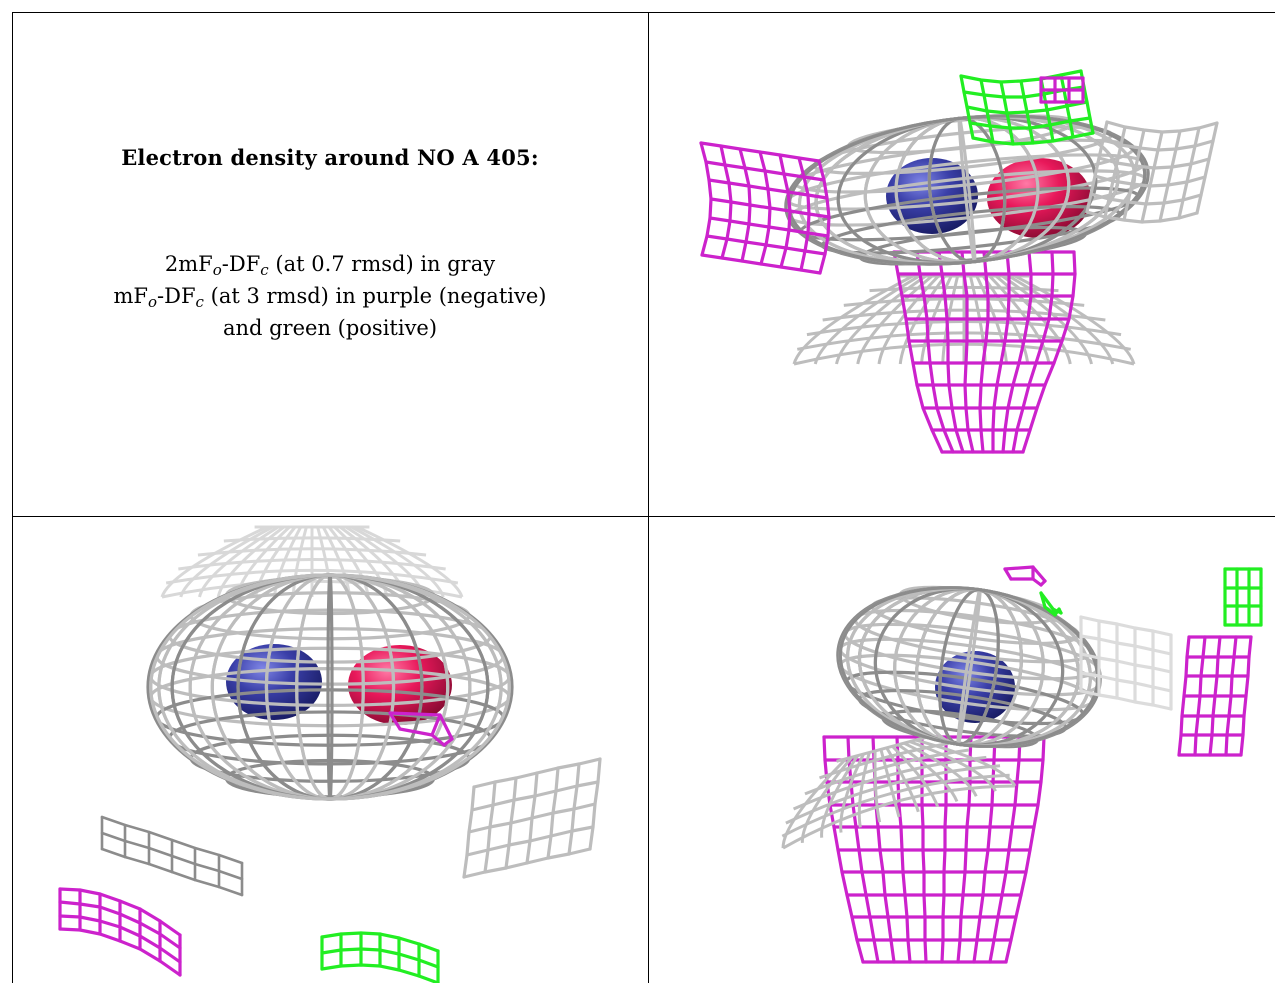 The width and height of the screenshot is (1275, 983). Describe the element at coordinates (330, 157) in the screenshot. I see `caption-title: Electron density around NO A 405:` at that location.